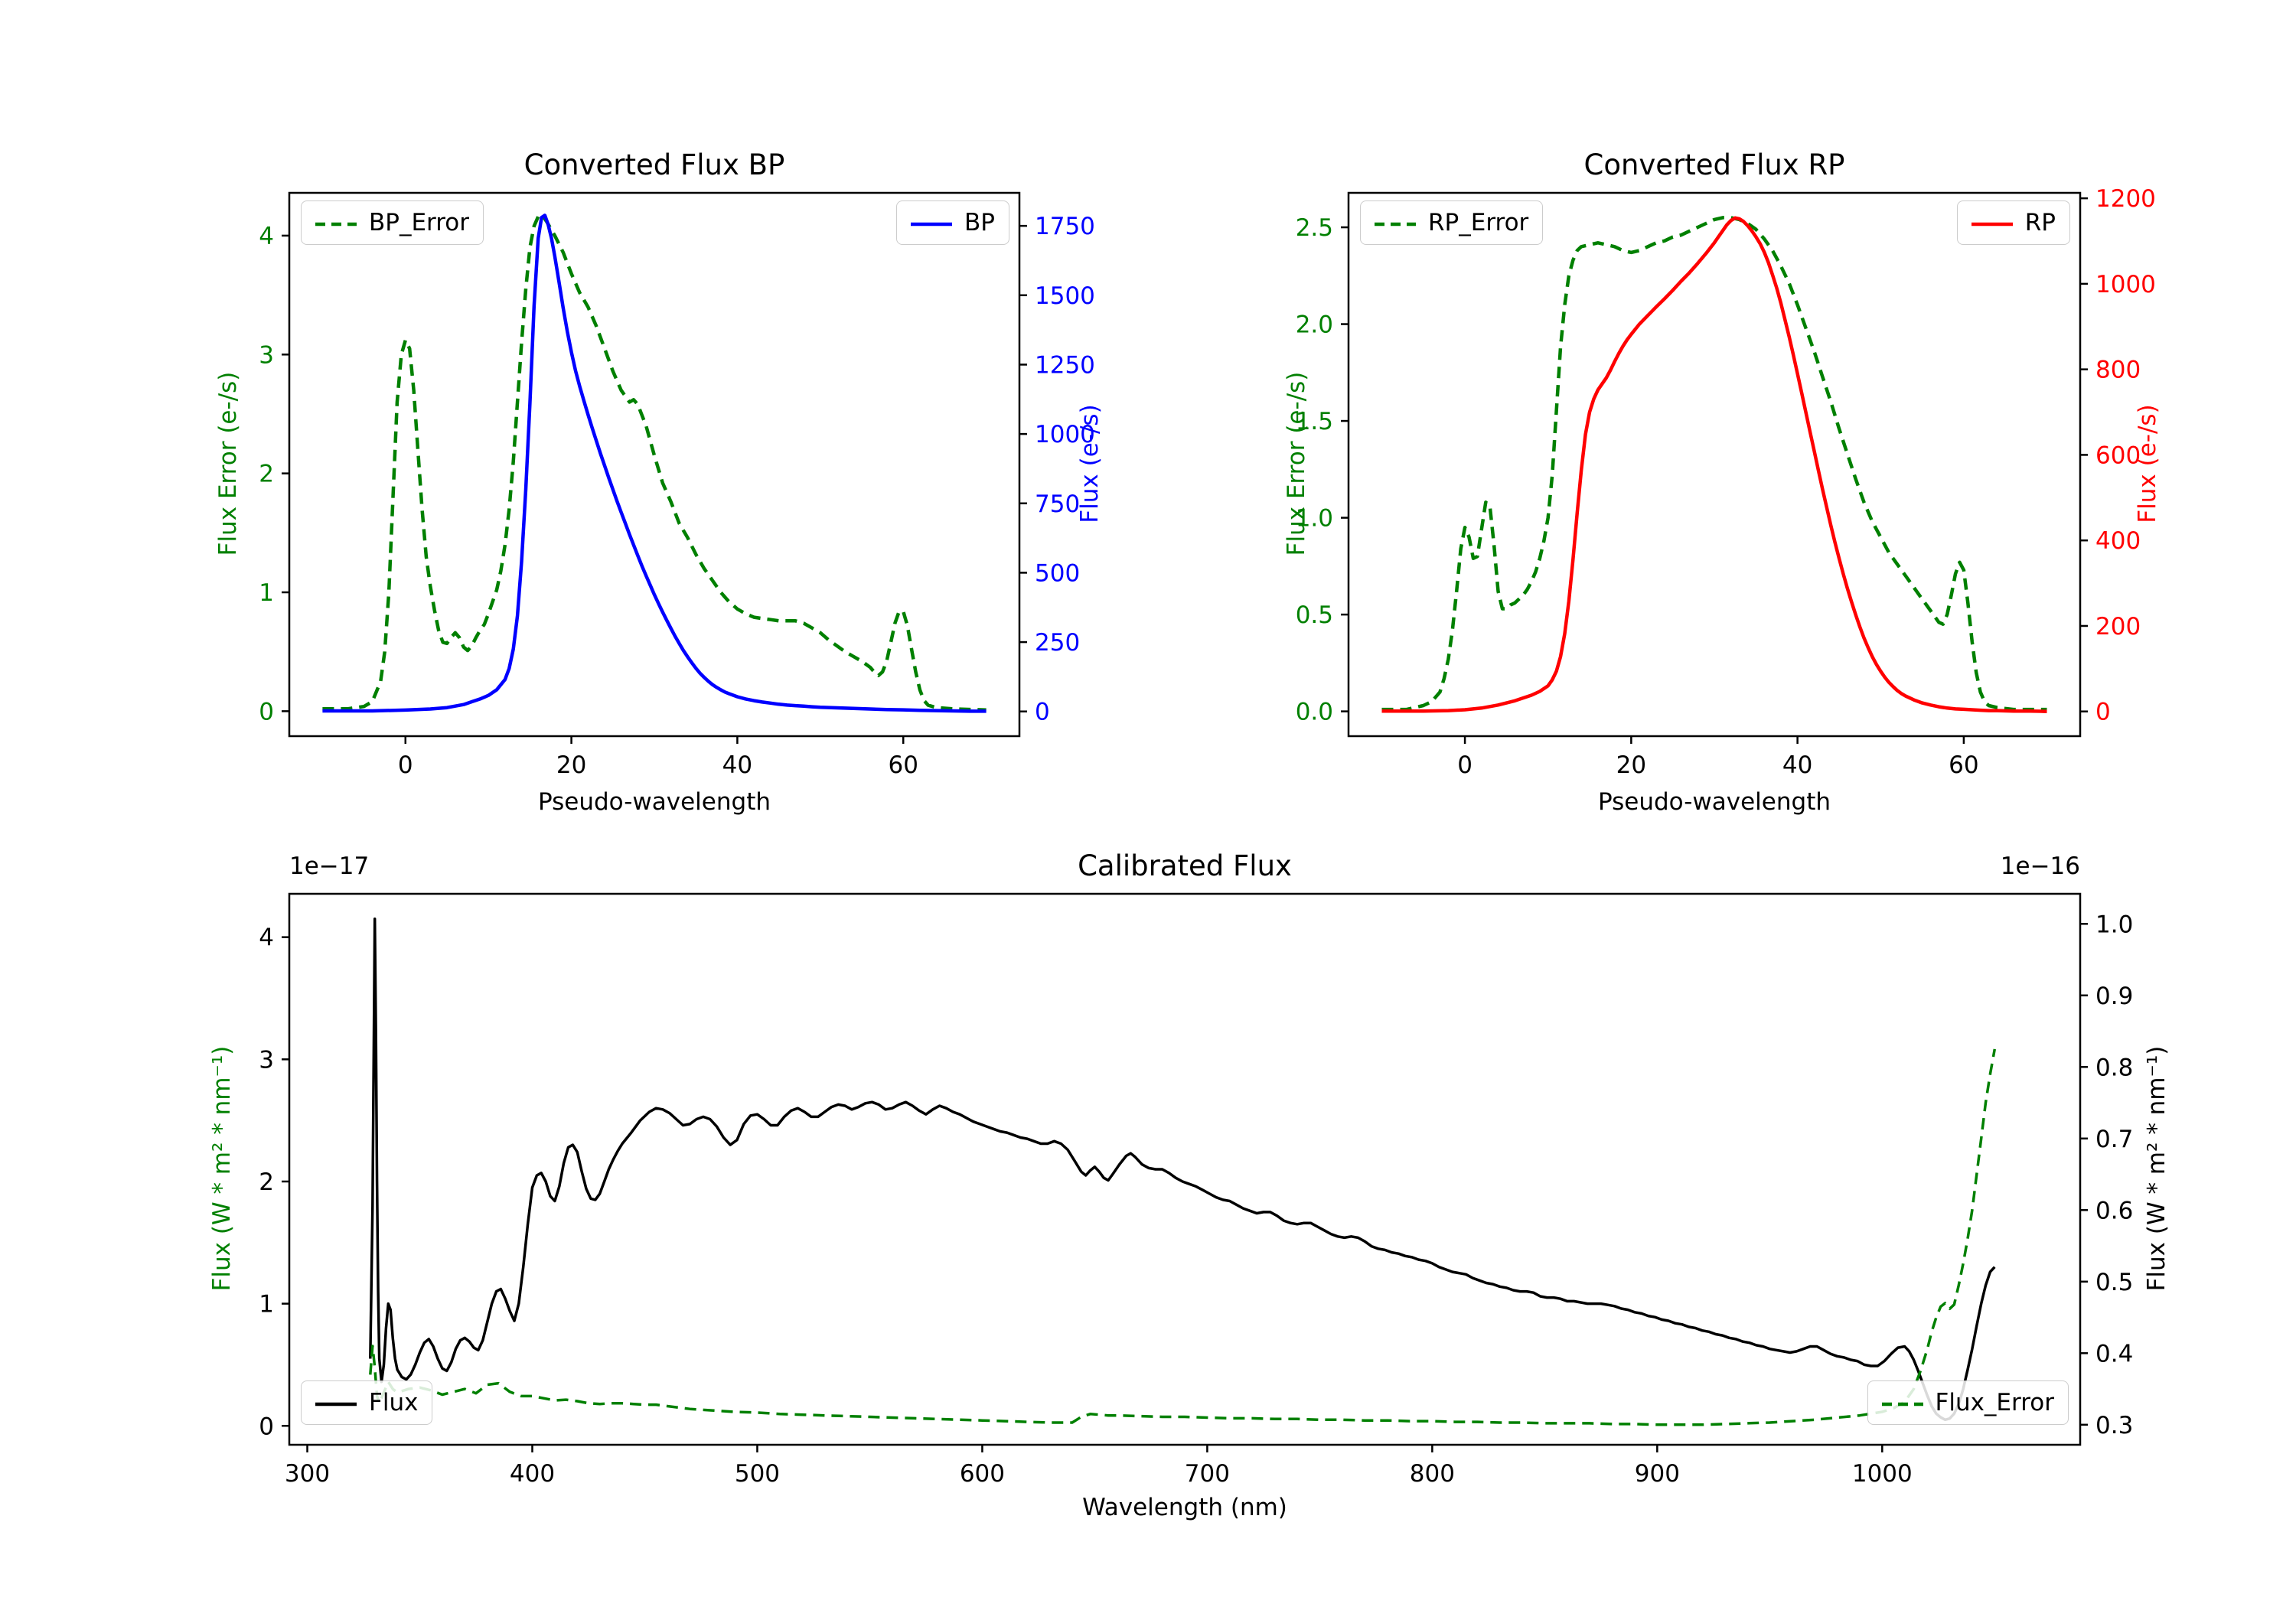 This screenshot has width=2296, height=1607. Describe the element at coordinates (2114, 1139) in the screenshot. I see `svg-text: 0.7` at that location.